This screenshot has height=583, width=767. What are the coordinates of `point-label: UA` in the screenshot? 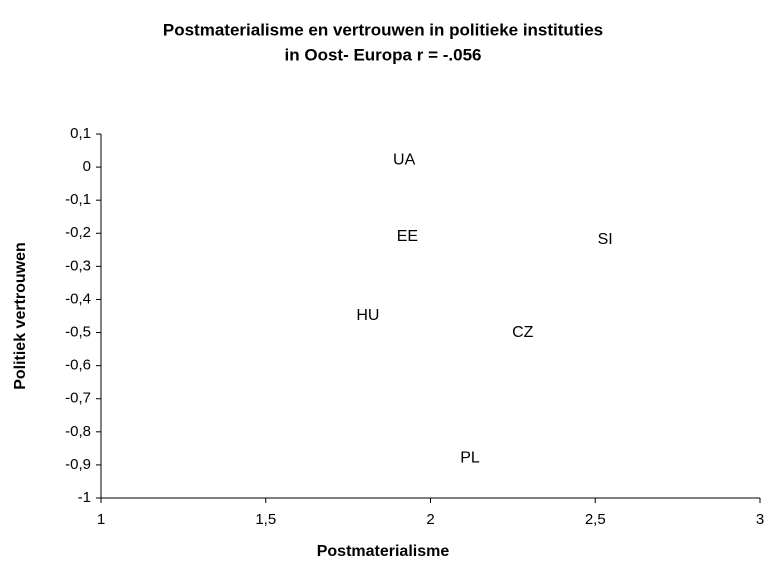 It's located at (404, 160).